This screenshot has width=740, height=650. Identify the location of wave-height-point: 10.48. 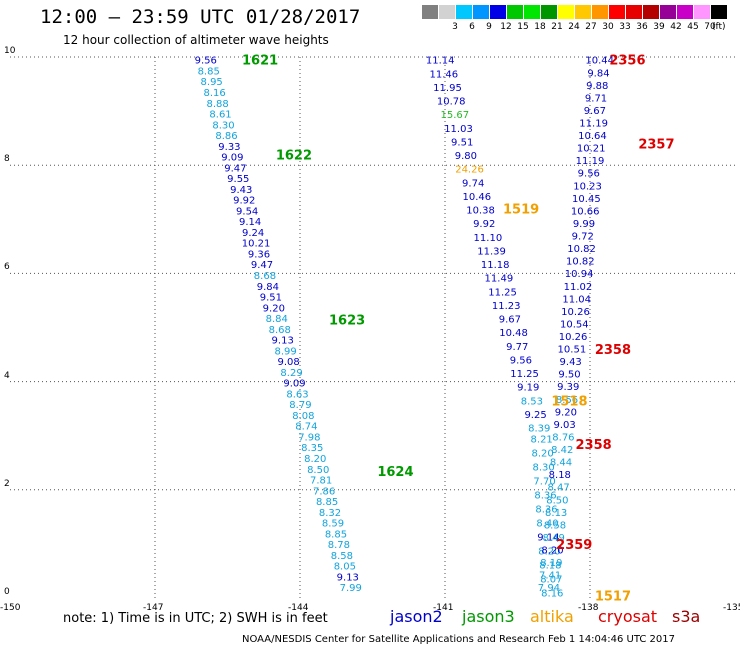
(513, 333).